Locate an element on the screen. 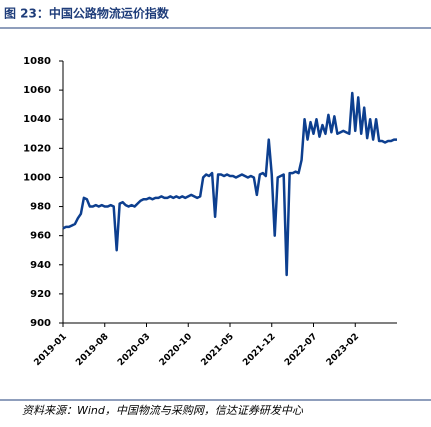 This screenshot has width=431, height=427. y-tick-label: 1020 is located at coordinates (37, 148).